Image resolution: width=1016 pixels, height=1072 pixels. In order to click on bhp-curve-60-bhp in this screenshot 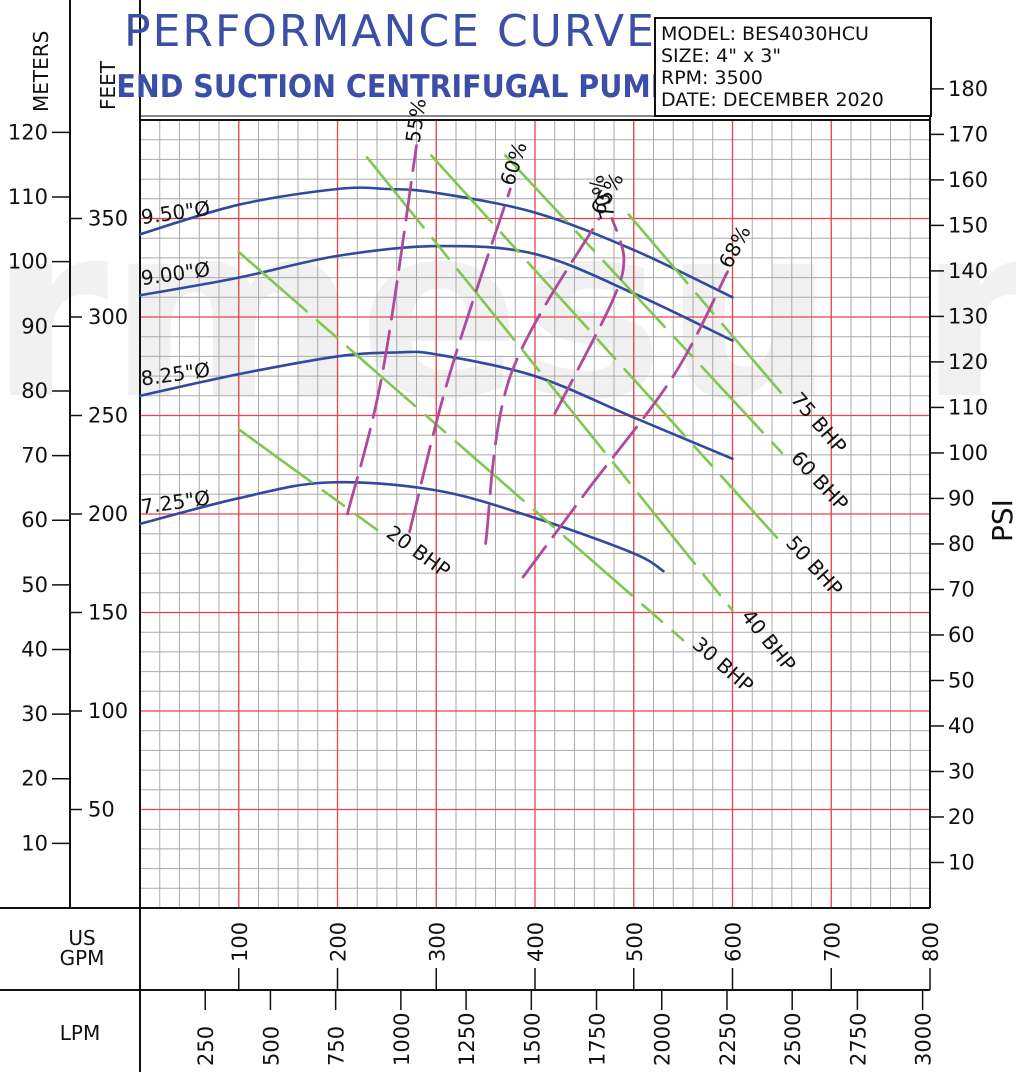, I will do `click(644, 304)`.